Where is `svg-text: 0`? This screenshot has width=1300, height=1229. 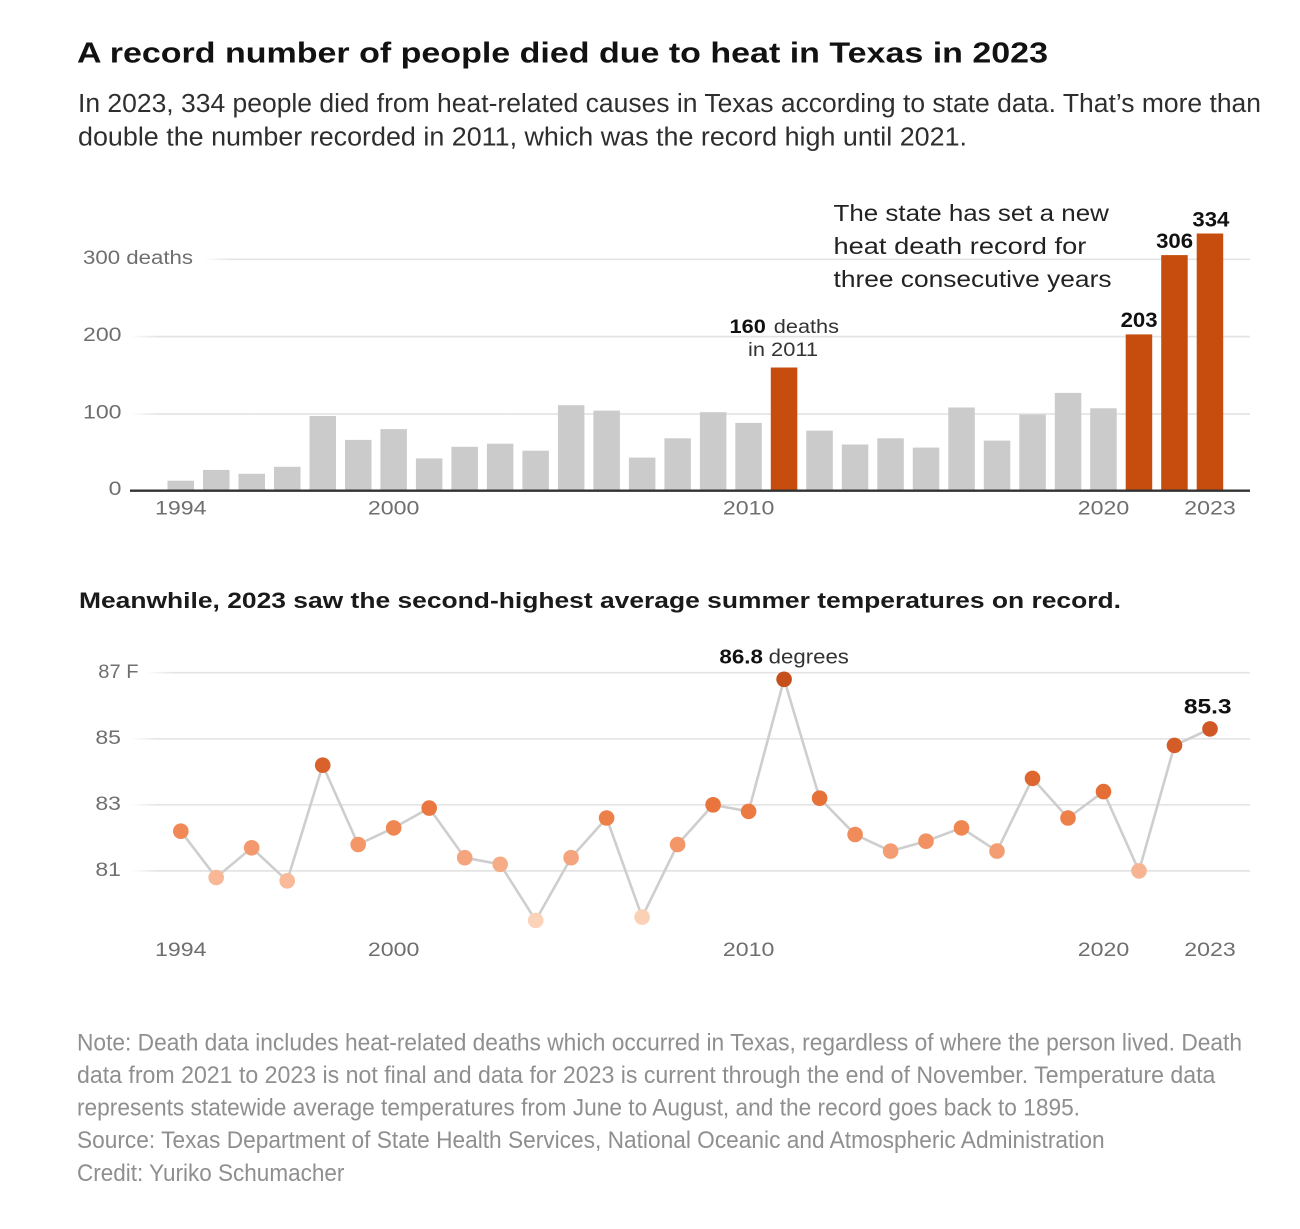
svg-text: 0 is located at coordinates (115, 489).